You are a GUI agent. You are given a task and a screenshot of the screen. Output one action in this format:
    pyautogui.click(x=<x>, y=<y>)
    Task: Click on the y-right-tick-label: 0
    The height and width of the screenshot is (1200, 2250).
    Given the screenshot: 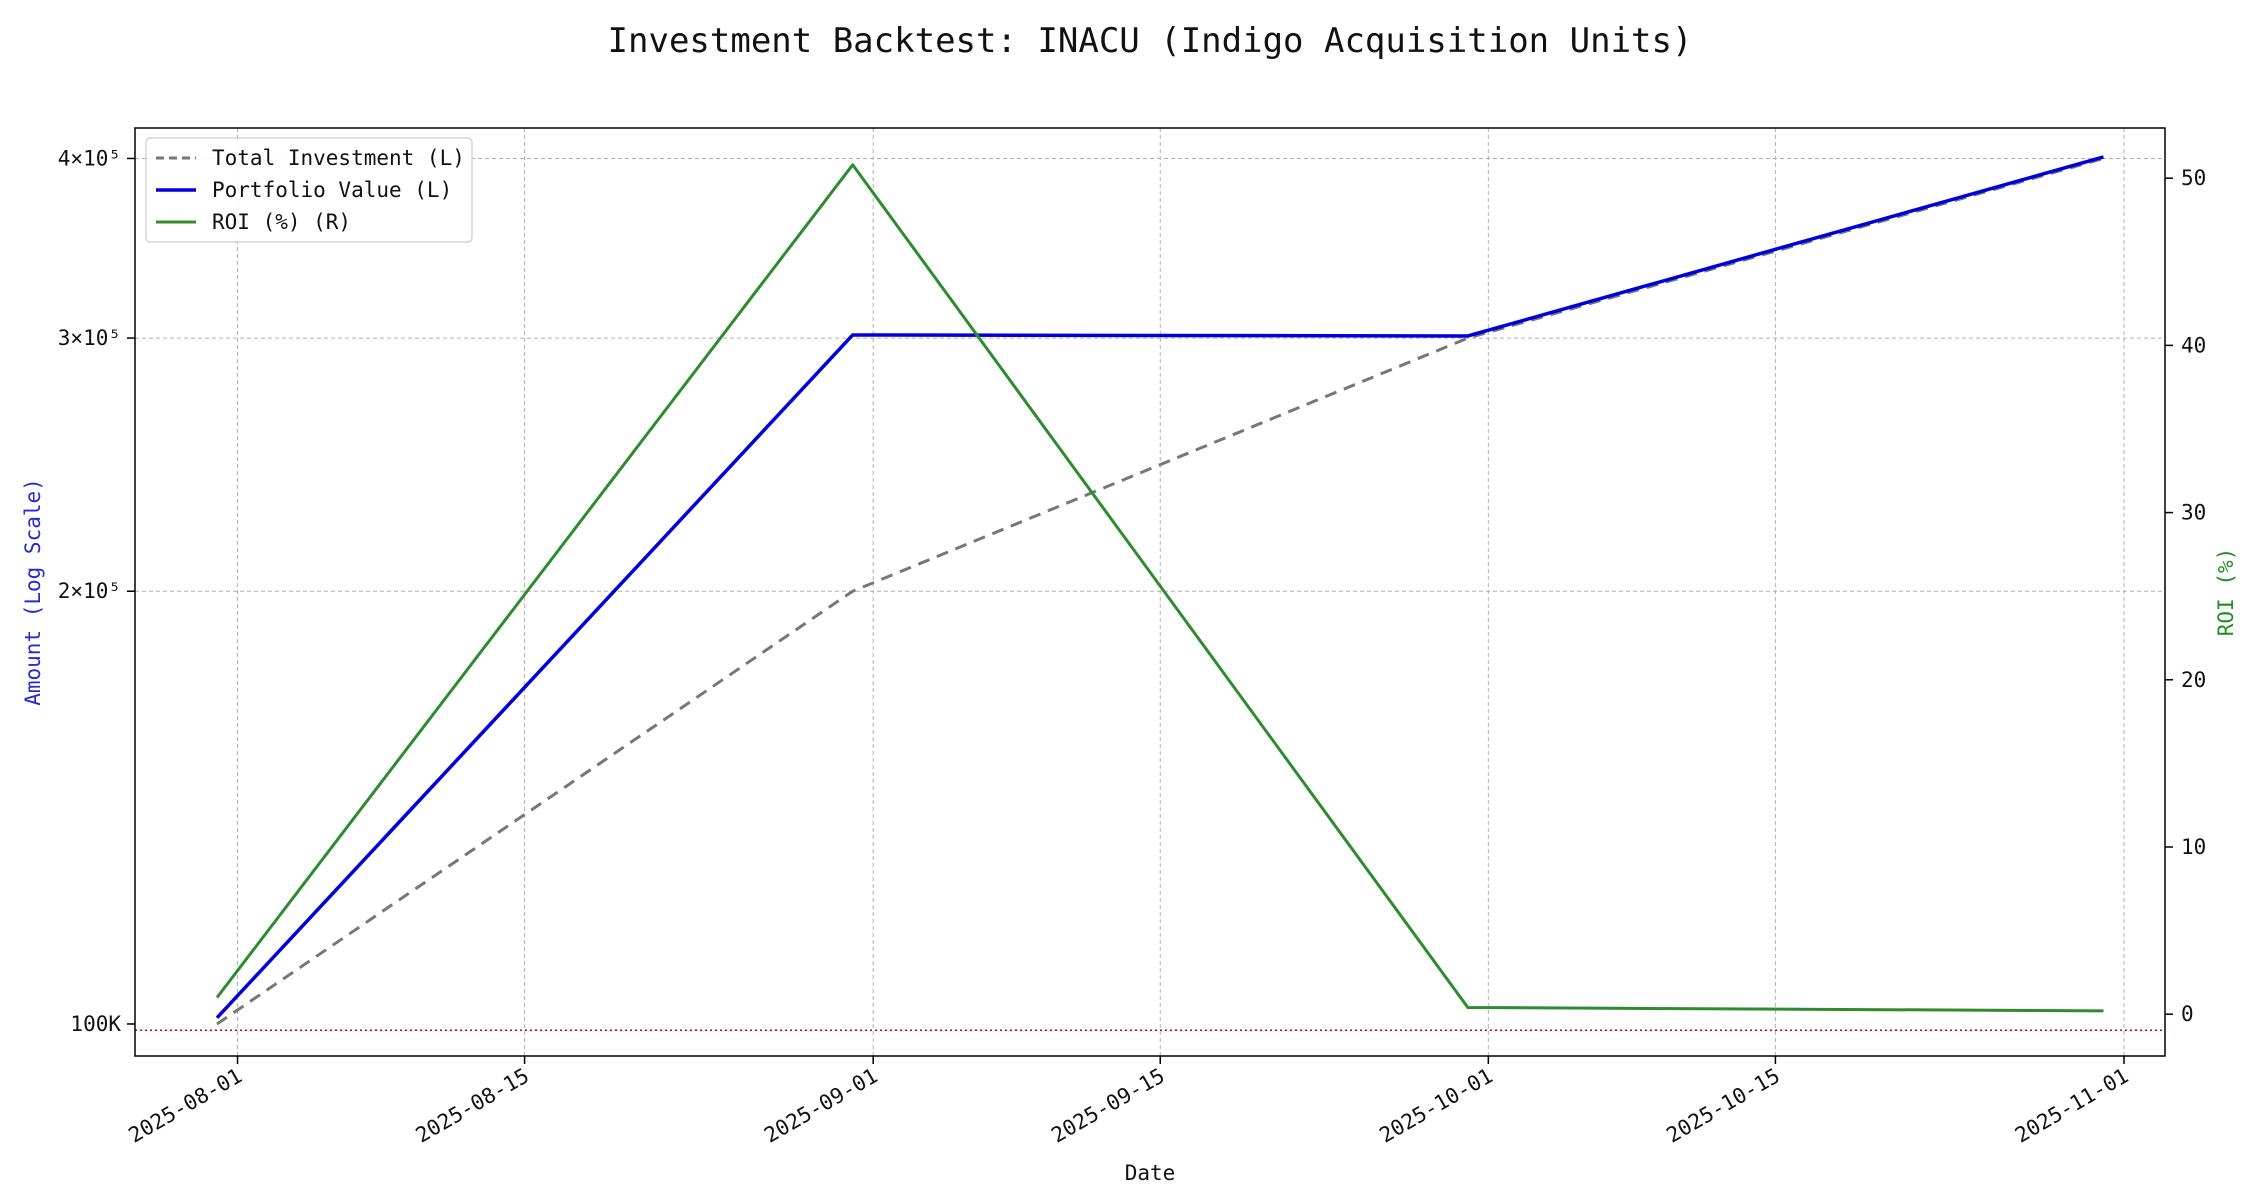 What is the action you would take?
    pyautogui.click(x=2187, y=1014)
    